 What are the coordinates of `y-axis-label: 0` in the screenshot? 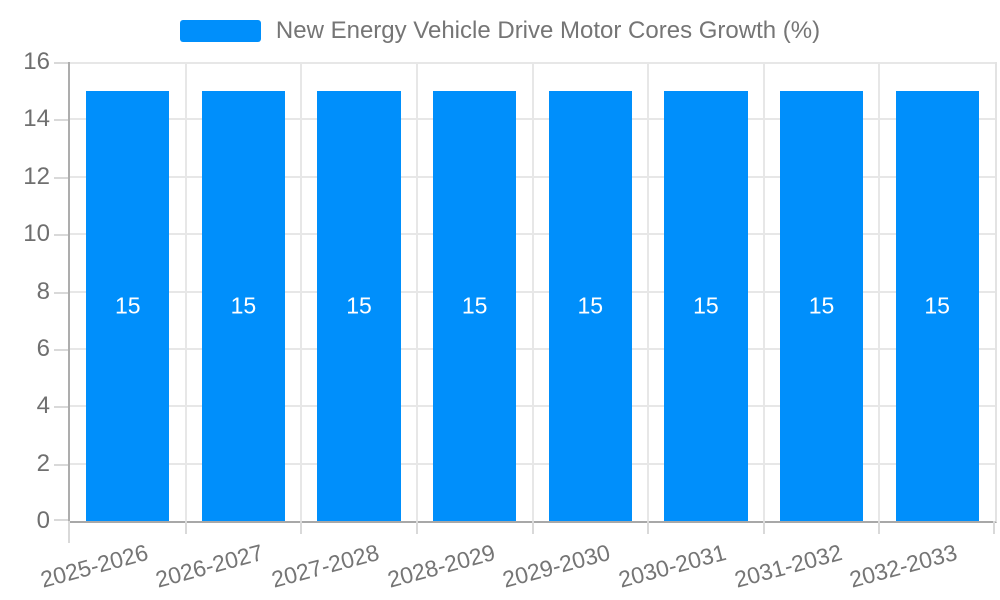 It's located at (43, 520).